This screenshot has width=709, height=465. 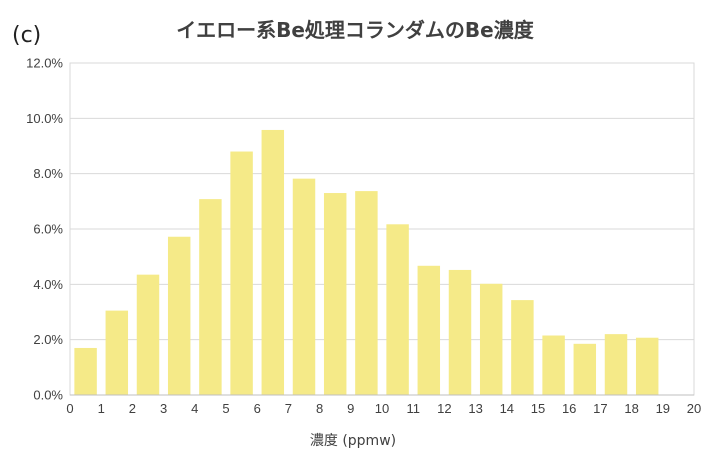 What do you see at coordinates (48, 284) in the screenshot?
I see `y-tick-label: 4.0%` at bounding box center [48, 284].